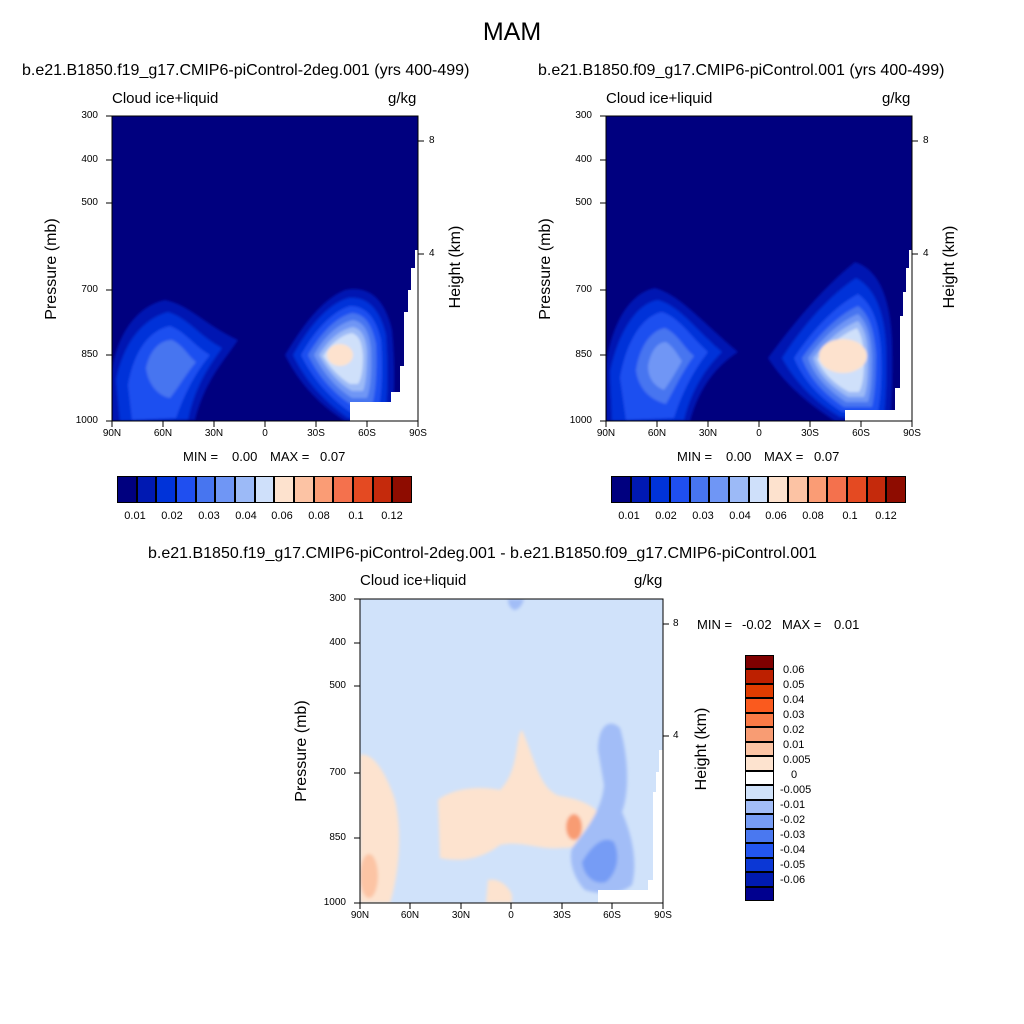 The width and height of the screenshot is (1024, 1024). What do you see at coordinates (135, 516) in the screenshot?
I see `panel1-cbar-label-0: 0.01` at bounding box center [135, 516].